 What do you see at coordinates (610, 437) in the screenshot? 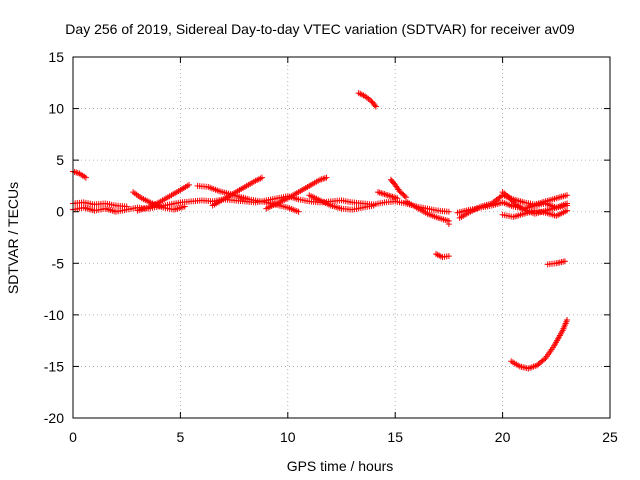
I see `x-tick-label: 25` at bounding box center [610, 437].